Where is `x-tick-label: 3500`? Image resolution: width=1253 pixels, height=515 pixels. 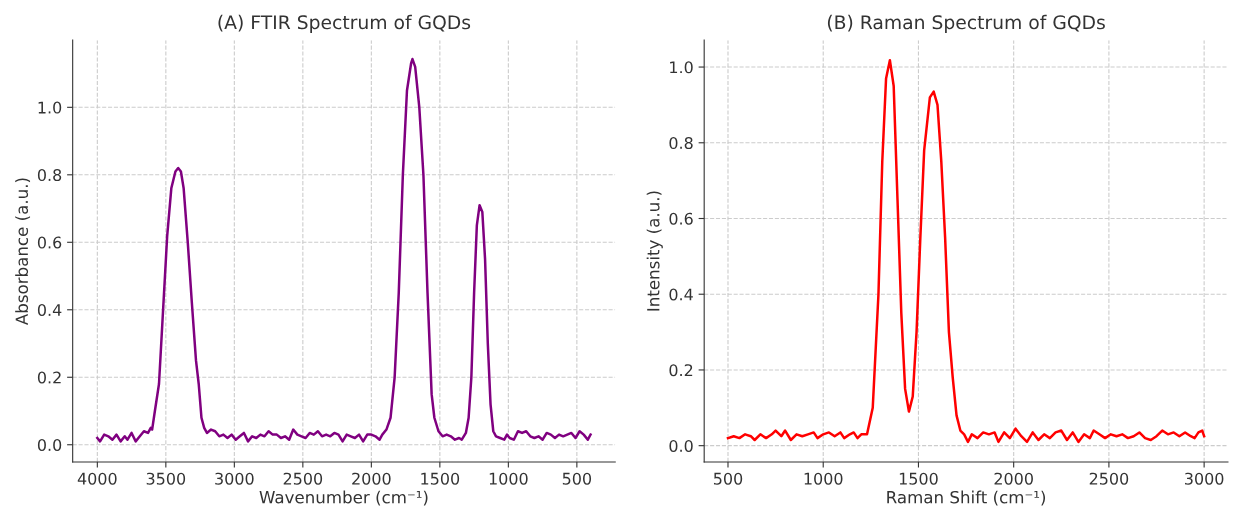
x-tick-label: 3500 is located at coordinates (166, 478).